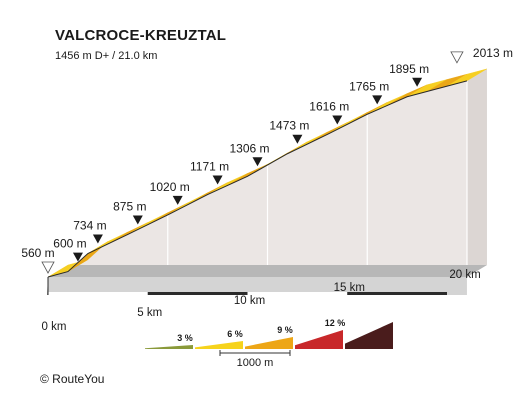  What do you see at coordinates (106, 56) in the screenshot?
I see `route-summary: 1456 m D+ / 21.0 km` at bounding box center [106, 56].